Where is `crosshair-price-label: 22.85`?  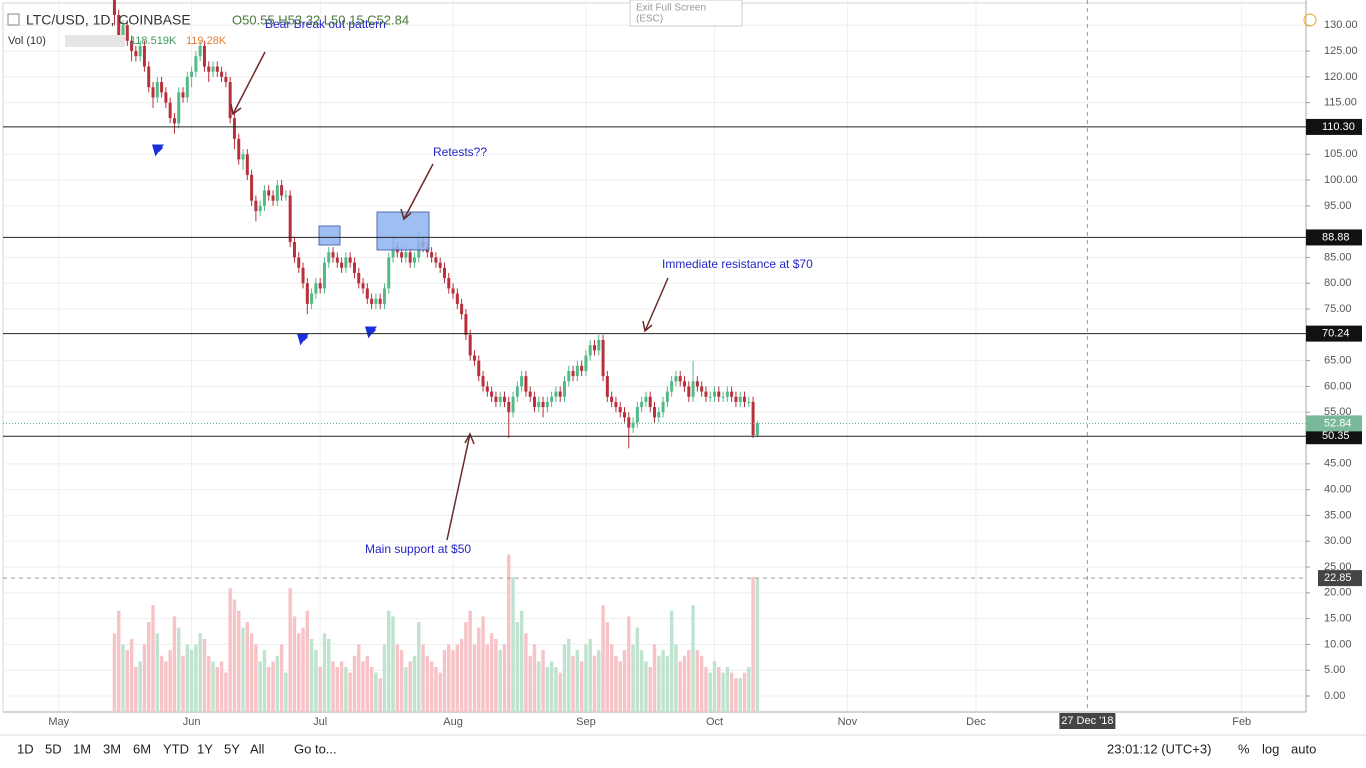
crosshair-price-label: 22.85 is located at coordinates (1338, 578).